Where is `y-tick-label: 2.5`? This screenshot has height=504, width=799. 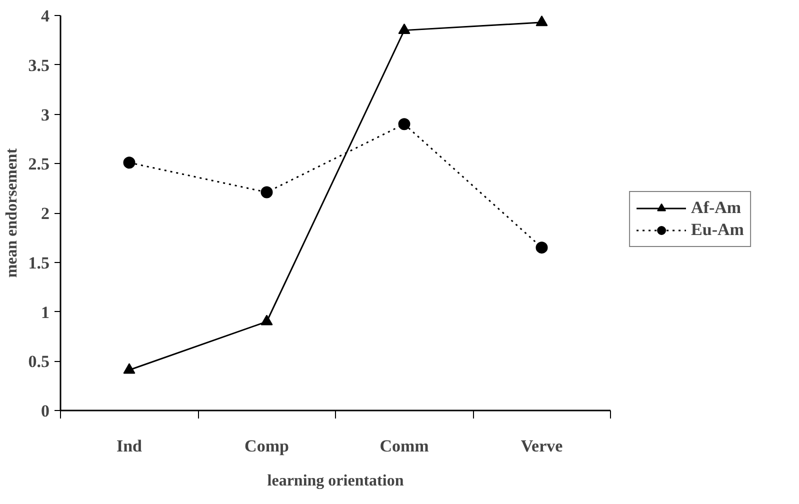 y-tick-label: 2.5 is located at coordinates (39, 164).